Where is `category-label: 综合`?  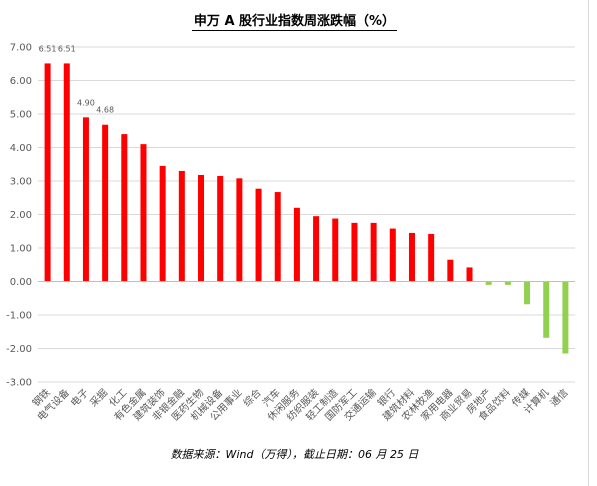 category-label: 综合 is located at coordinates (251, 397).